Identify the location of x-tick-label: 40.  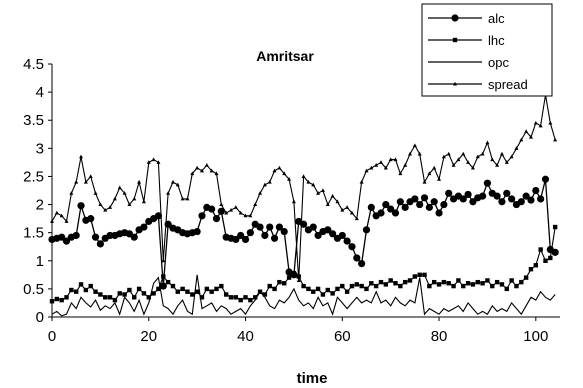
(245, 336).